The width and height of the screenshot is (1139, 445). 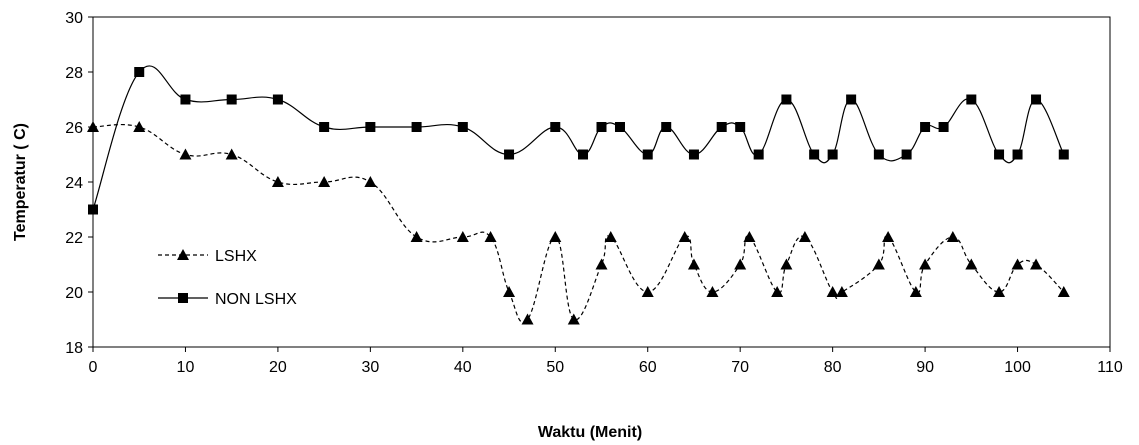 What do you see at coordinates (278, 367) in the screenshot?
I see `x-tick-label: 20` at bounding box center [278, 367].